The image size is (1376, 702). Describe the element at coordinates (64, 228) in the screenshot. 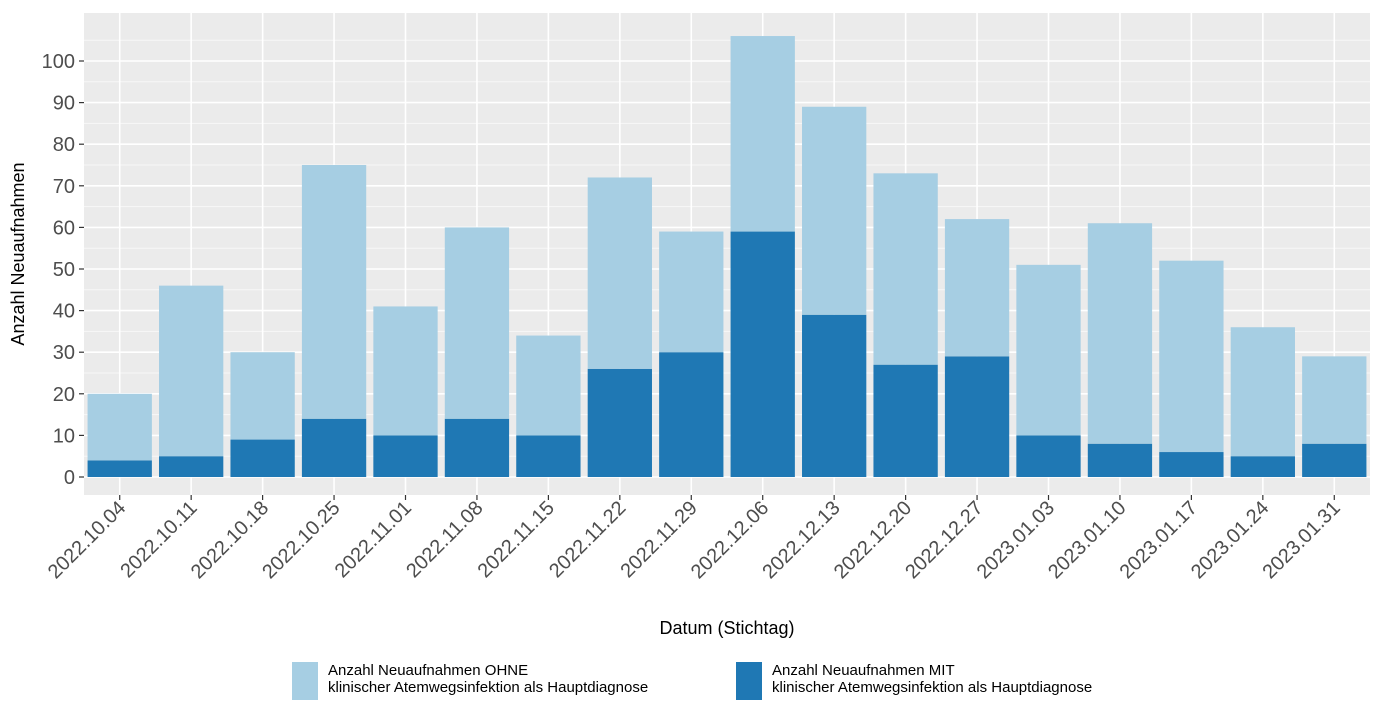

I see `y-tick-label: 60` at that location.